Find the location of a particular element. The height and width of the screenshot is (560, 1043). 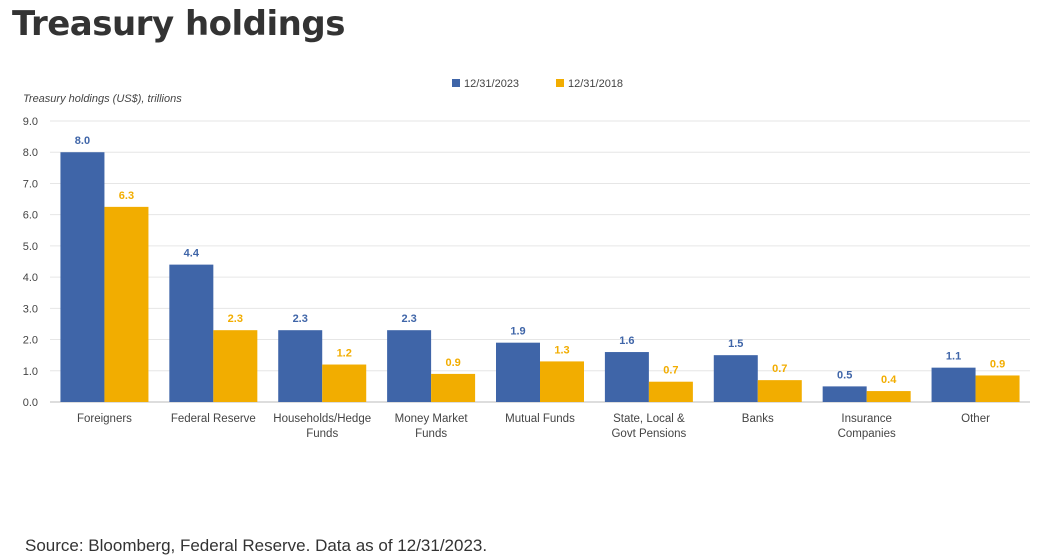

category-label: Govt Pensions is located at coordinates (648, 434).